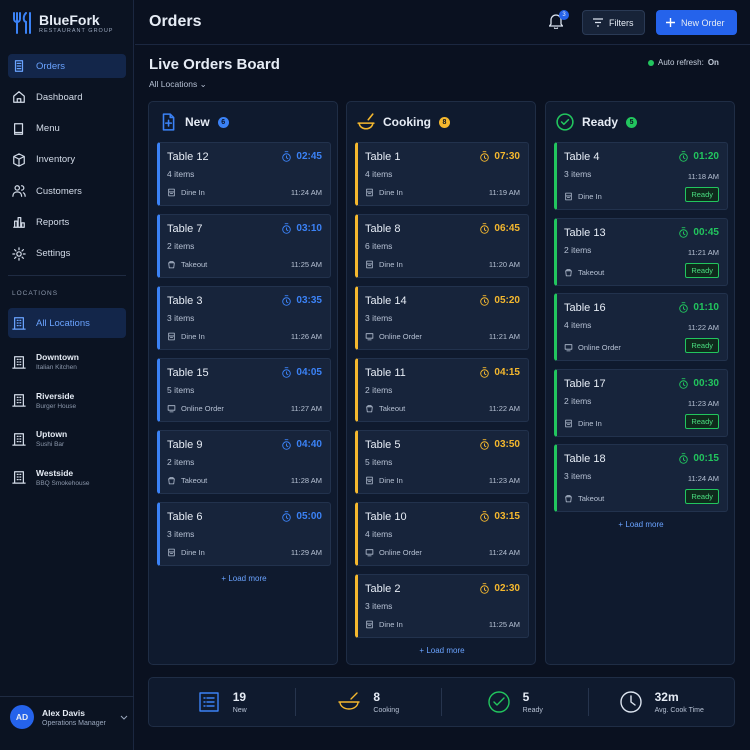 This screenshot has height=750, width=750. I want to click on nav-item: Menu, so click(67, 129).